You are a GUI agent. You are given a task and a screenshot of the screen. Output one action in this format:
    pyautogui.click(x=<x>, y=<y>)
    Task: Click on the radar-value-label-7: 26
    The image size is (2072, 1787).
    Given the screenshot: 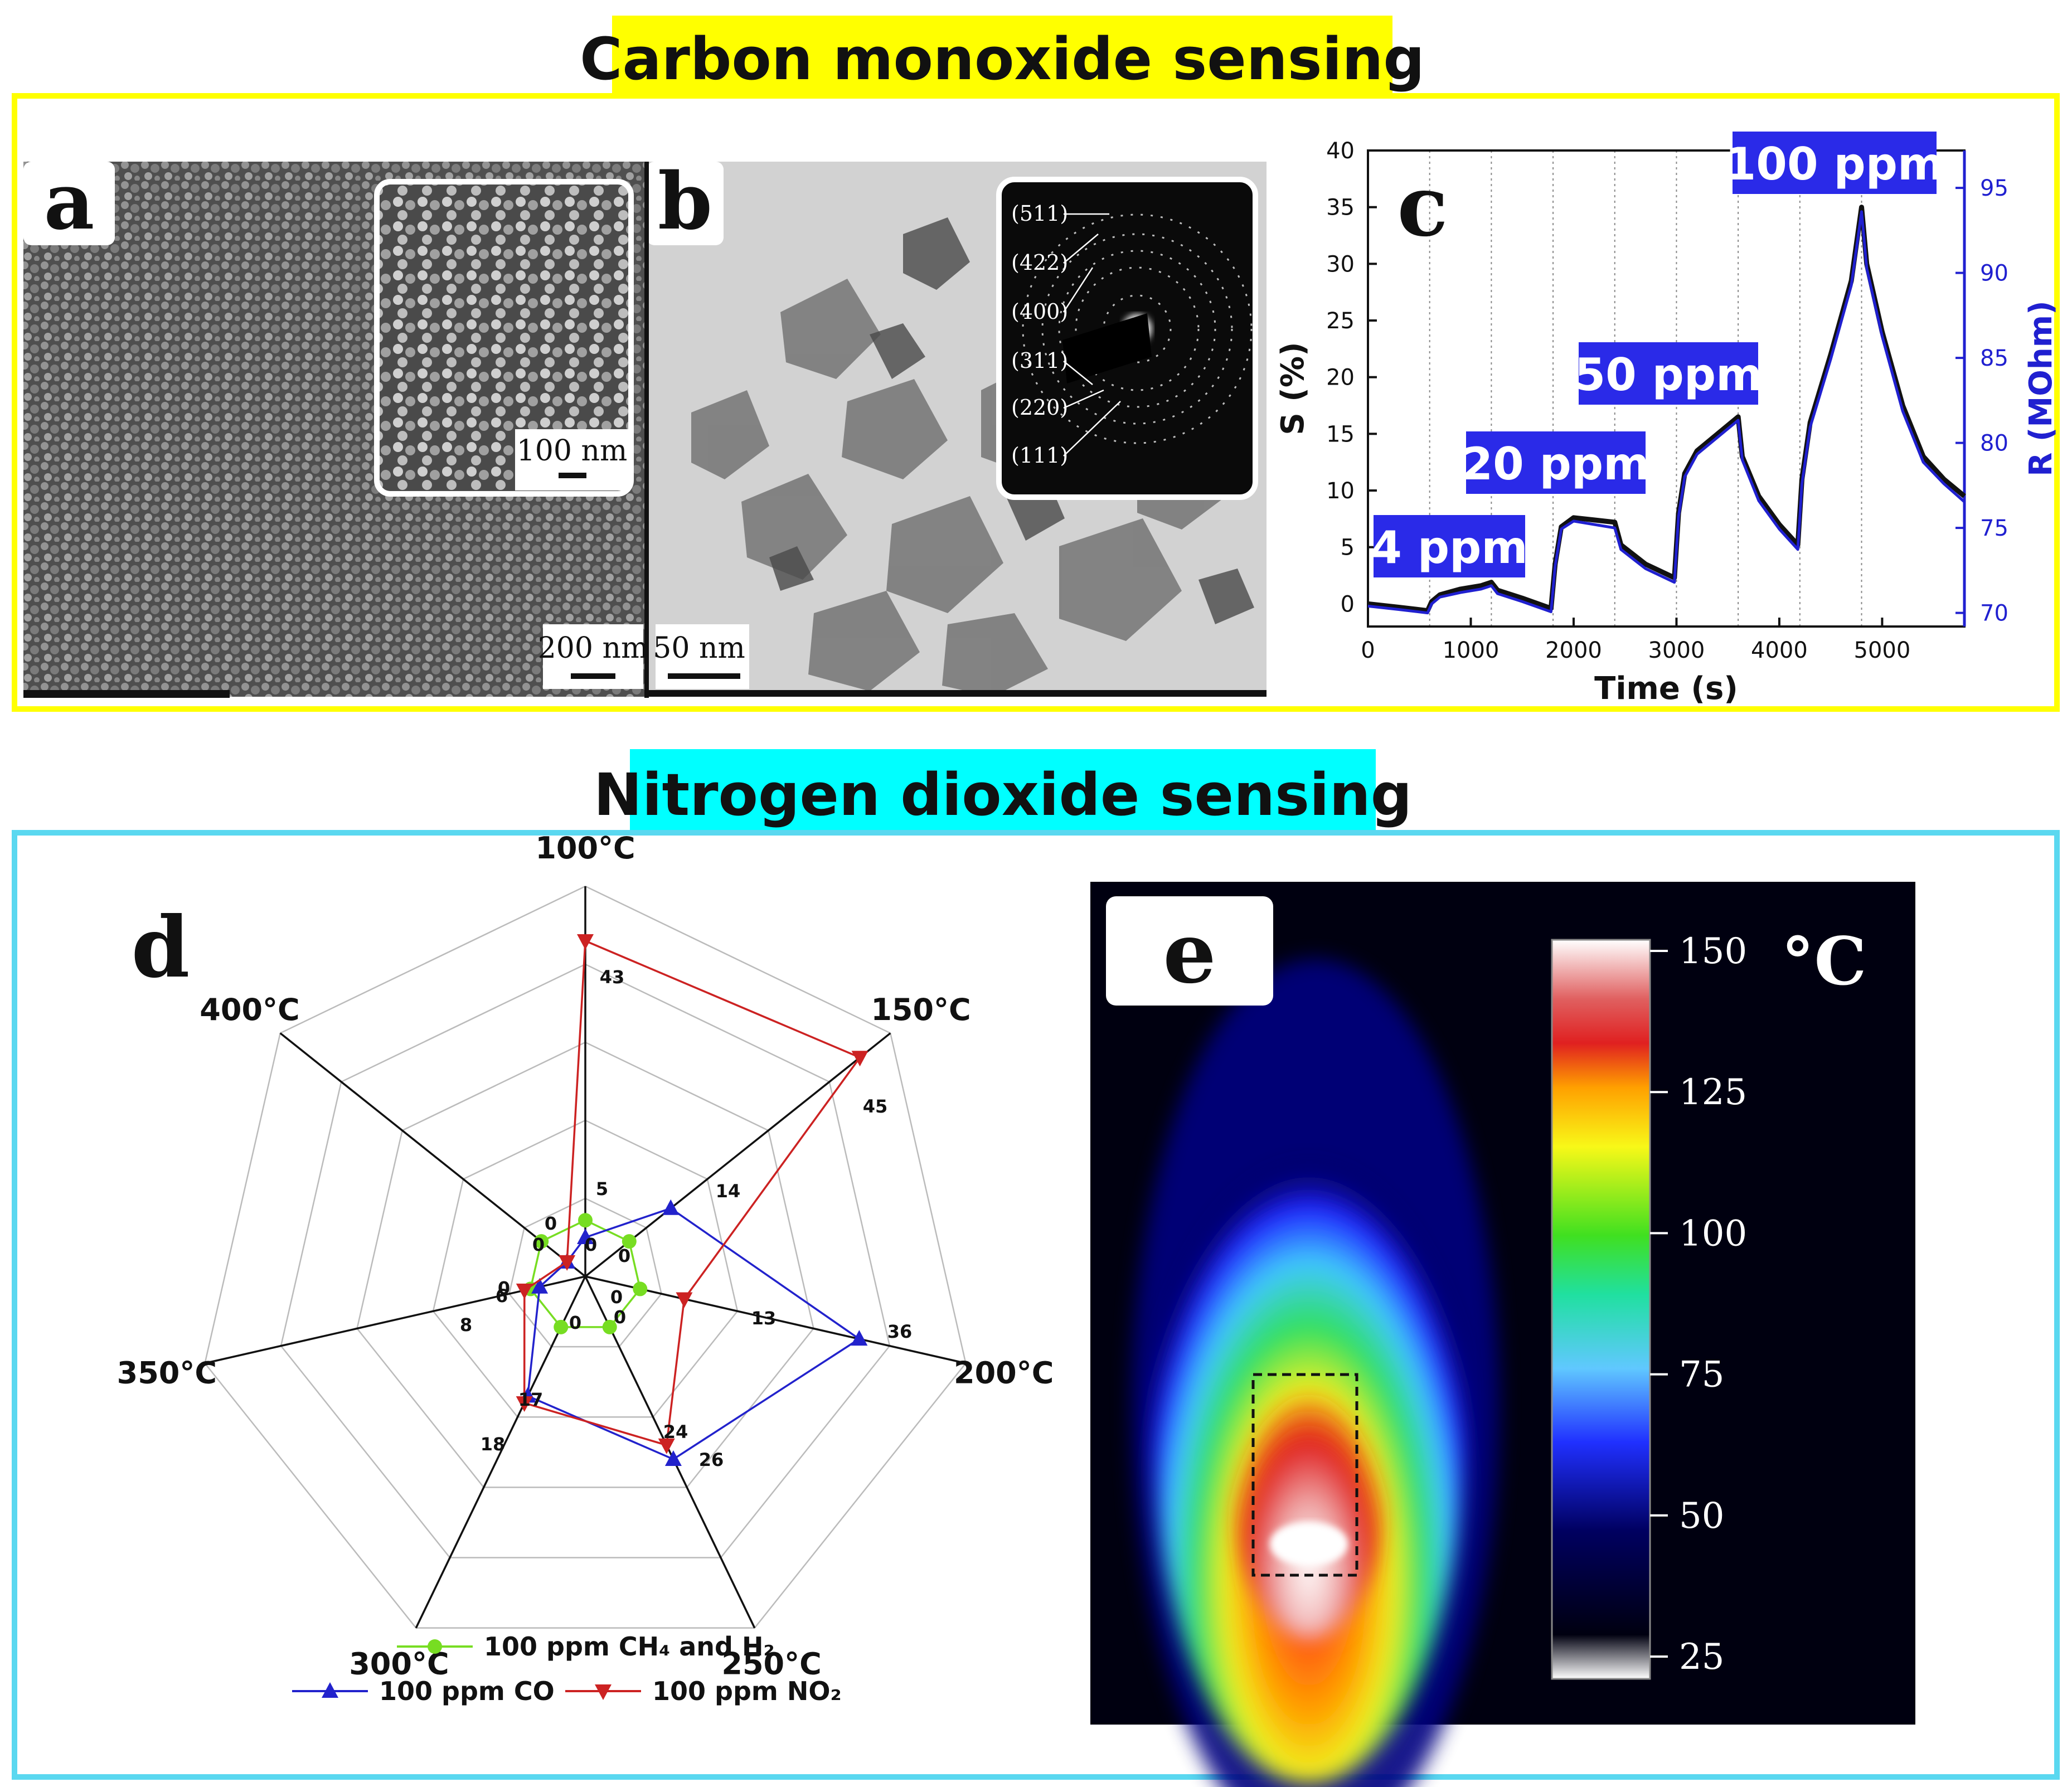 What is the action you would take?
    pyautogui.click(x=712, y=1460)
    